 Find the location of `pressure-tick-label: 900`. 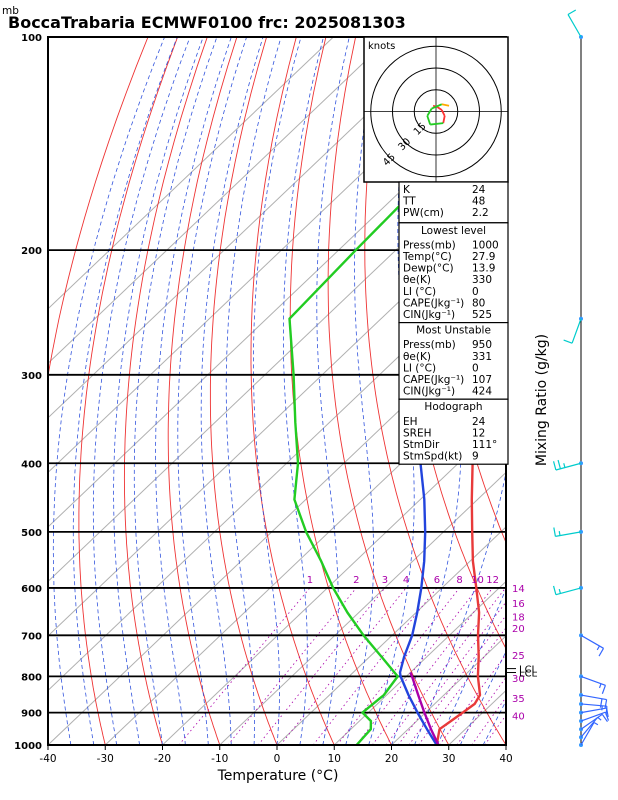

pressure-tick-label: 900 is located at coordinates (31, 714).